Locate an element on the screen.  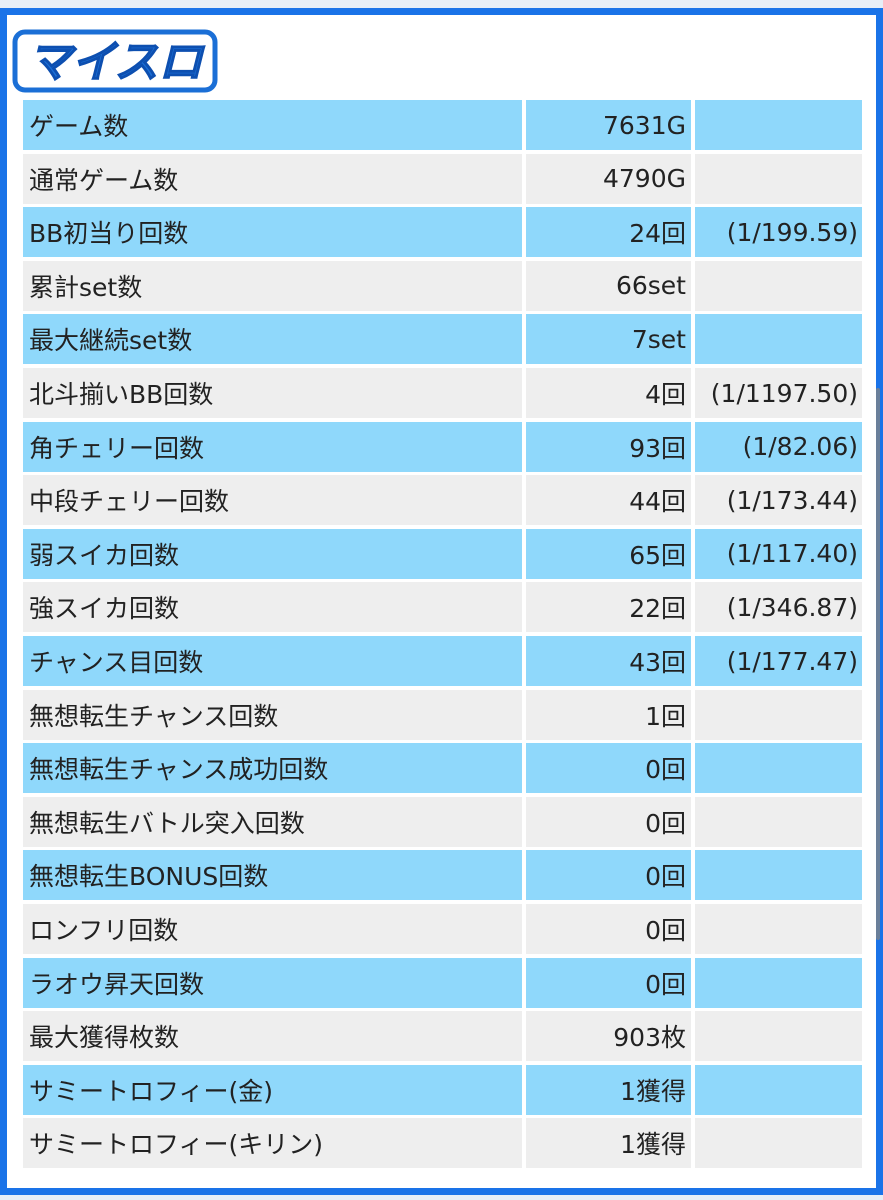
stat-label: ラオウ昇天回数 is located at coordinates (272, 982).